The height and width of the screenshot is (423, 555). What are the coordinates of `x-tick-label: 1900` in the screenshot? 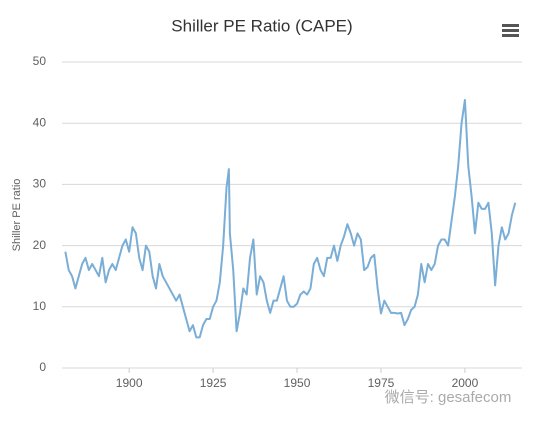 It's located at (129, 383).